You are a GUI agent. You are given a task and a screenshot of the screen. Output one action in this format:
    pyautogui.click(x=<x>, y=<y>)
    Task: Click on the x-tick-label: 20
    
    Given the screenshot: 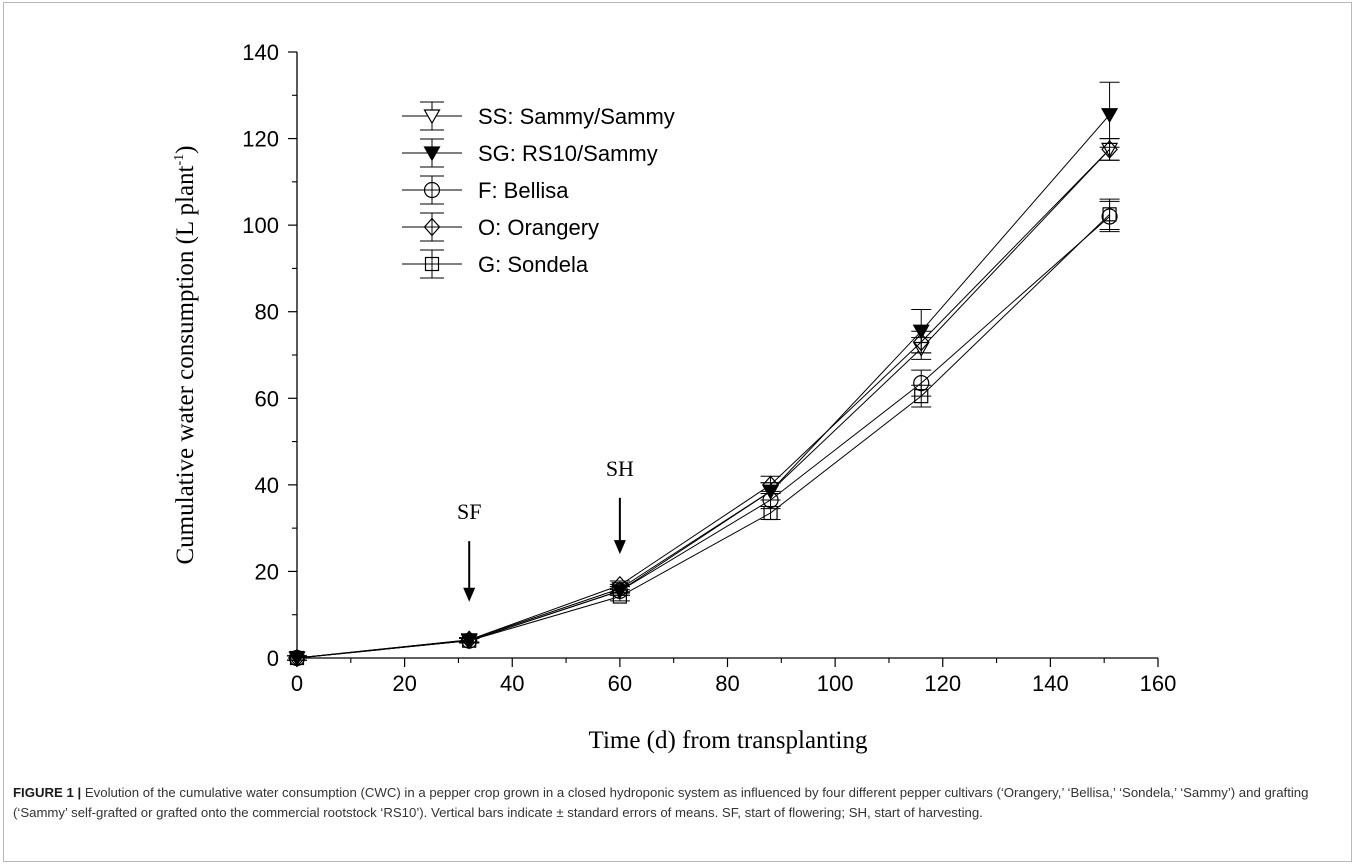 What is the action you would take?
    pyautogui.click(x=404, y=683)
    